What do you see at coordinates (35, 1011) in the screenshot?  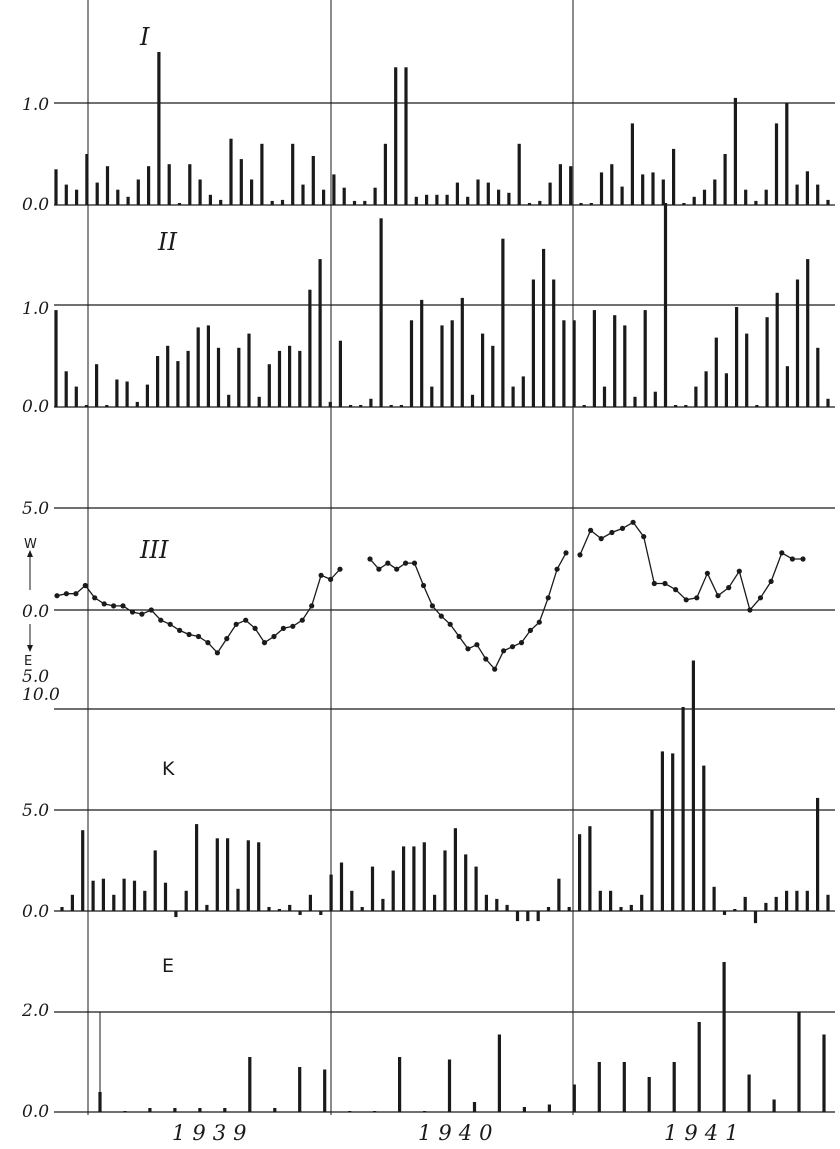 I see `tick-label-E-1: 2.0` at bounding box center [35, 1011].